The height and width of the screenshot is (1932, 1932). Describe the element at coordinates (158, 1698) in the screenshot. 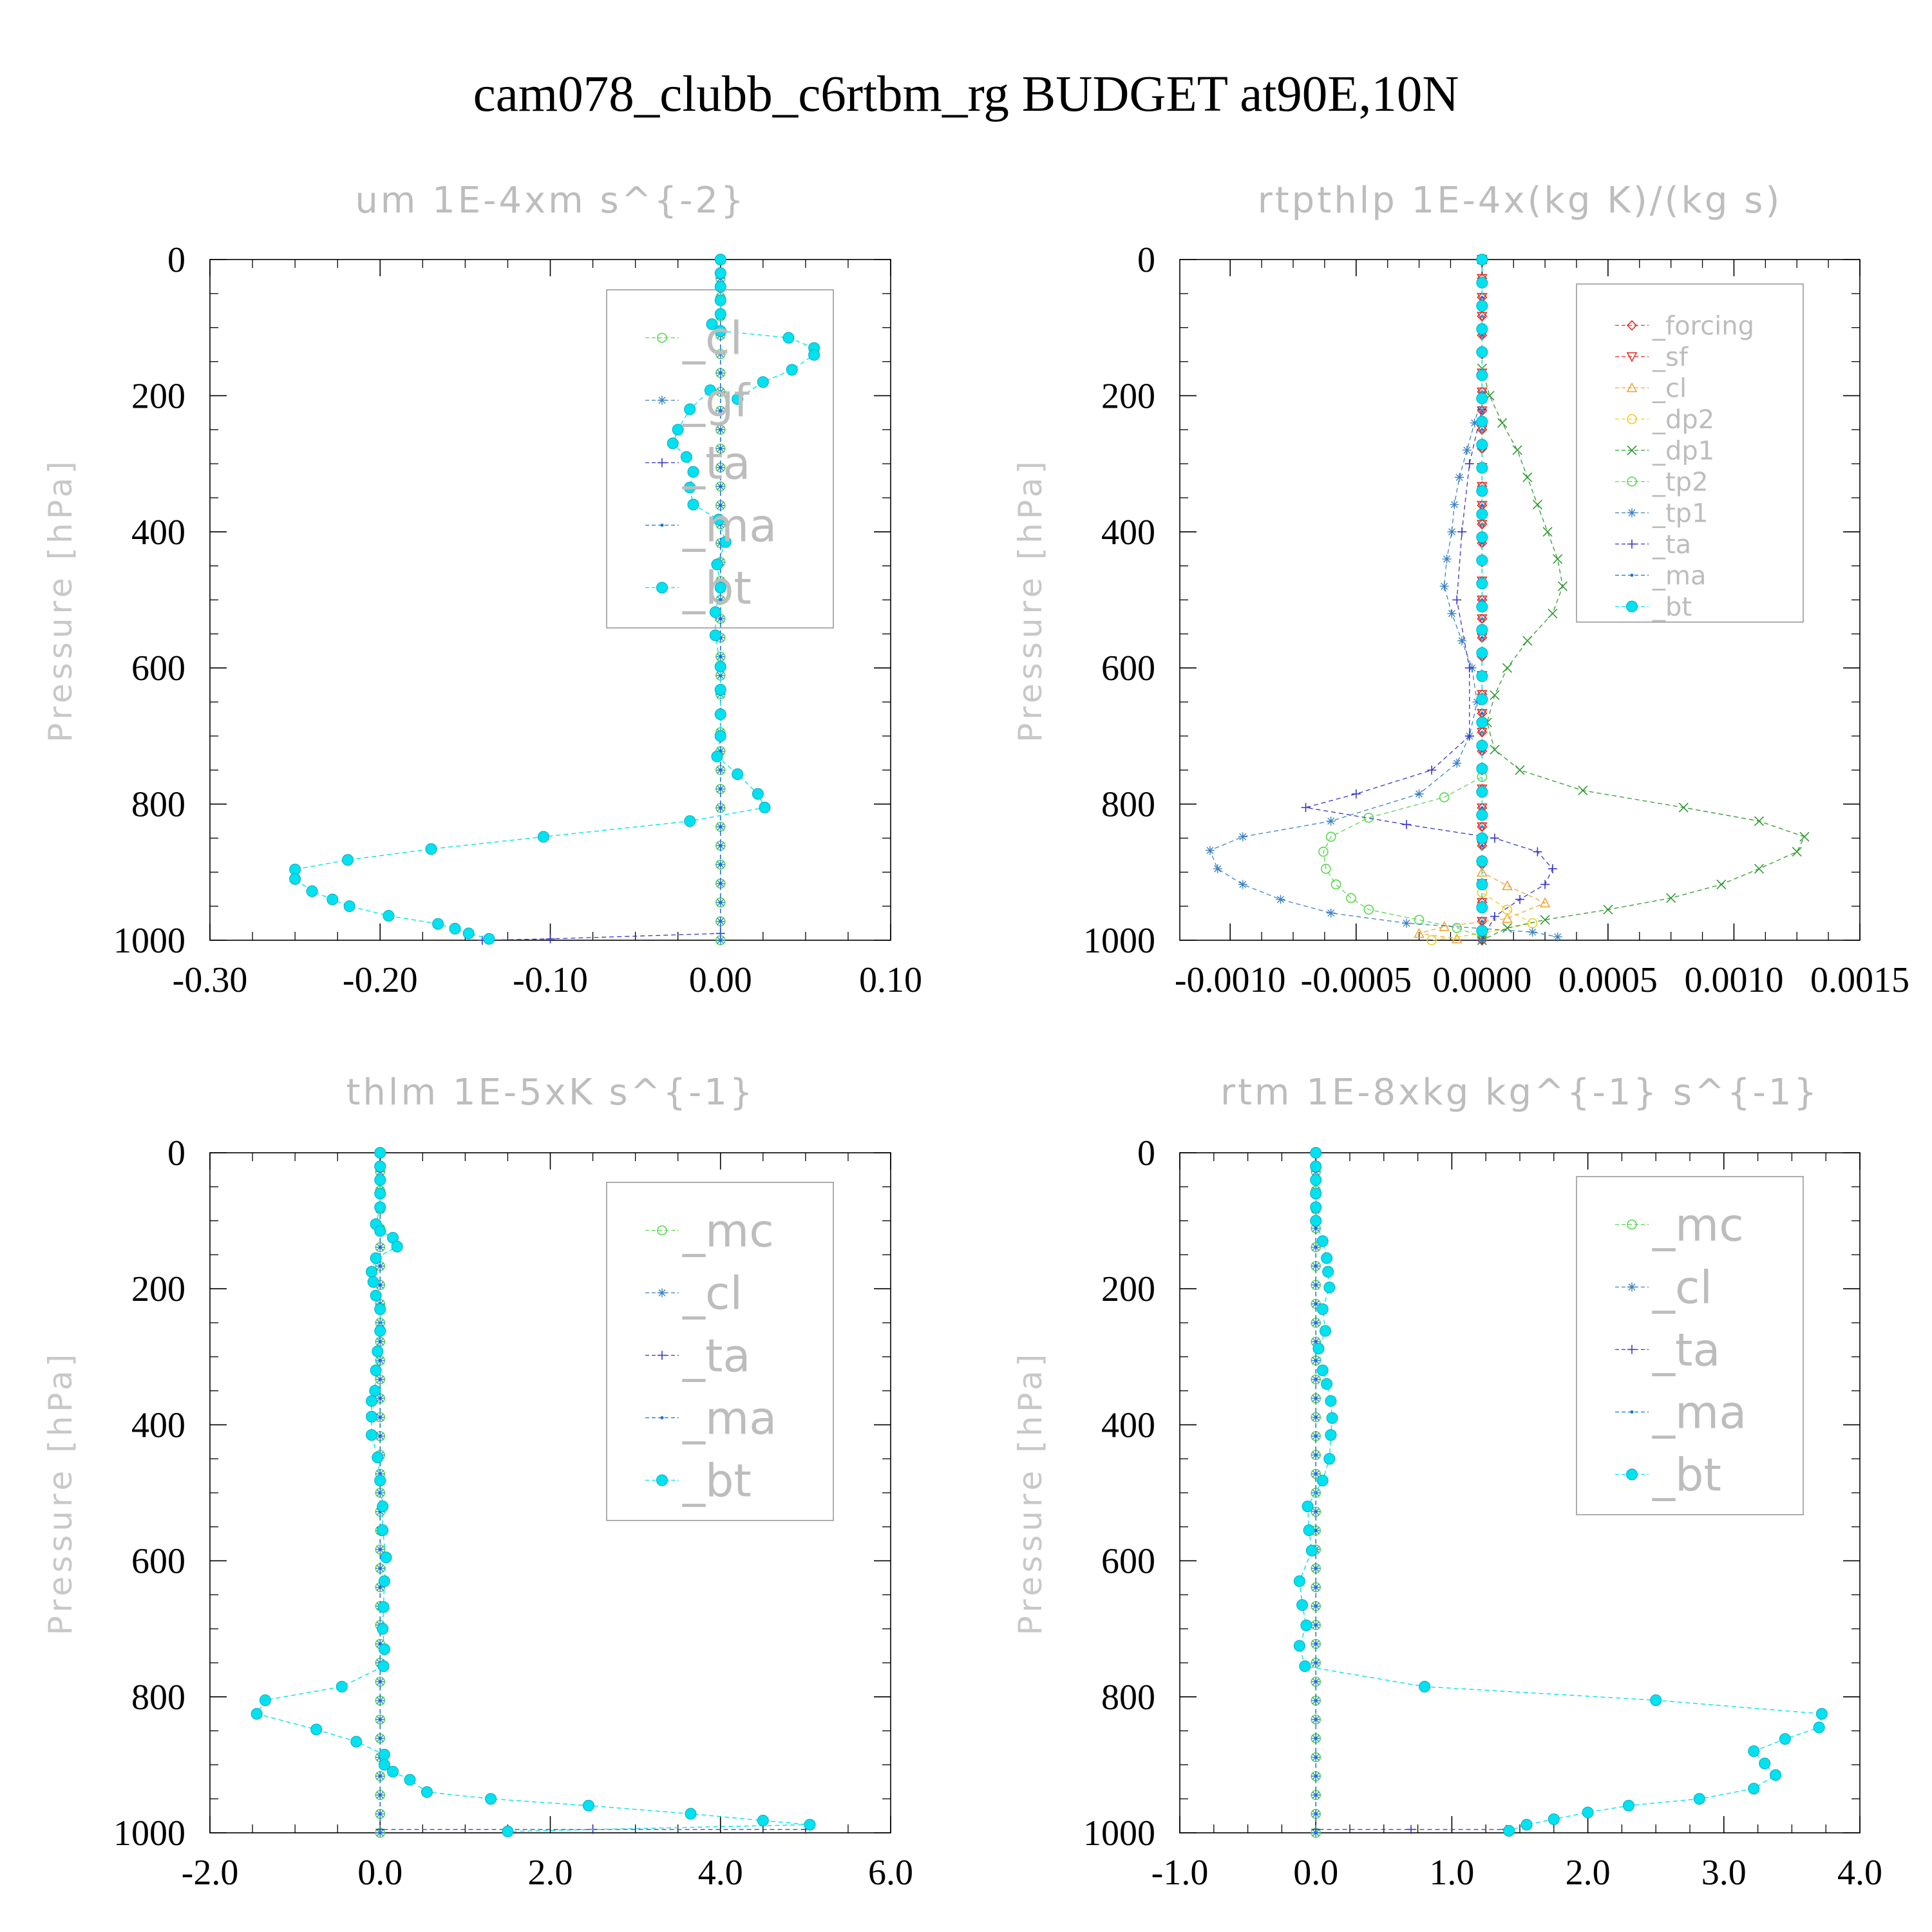

I see `y-tick-label: 800` at that location.